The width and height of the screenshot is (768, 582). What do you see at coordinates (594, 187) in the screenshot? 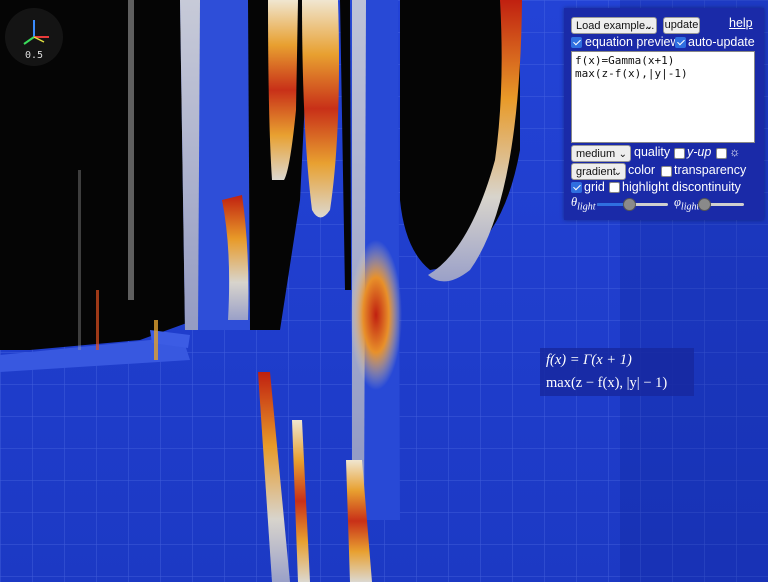
I see `grid-label: grid` at bounding box center [594, 187].